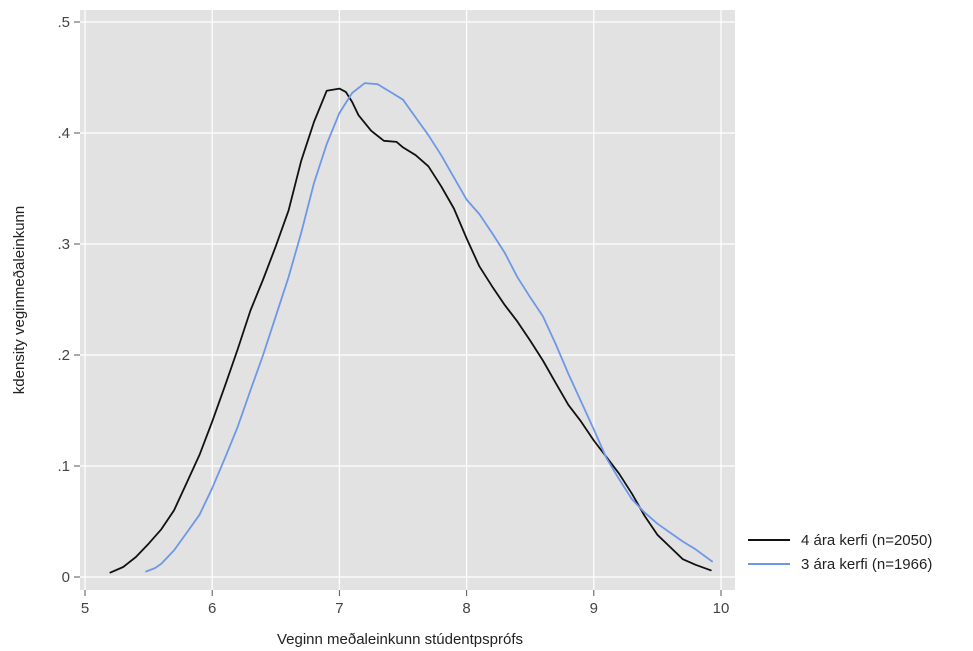 The height and width of the screenshot is (651, 973). What do you see at coordinates (63, 244) in the screenshot?
I see `y-tick-label: .3` at bounding box center [63, 244].